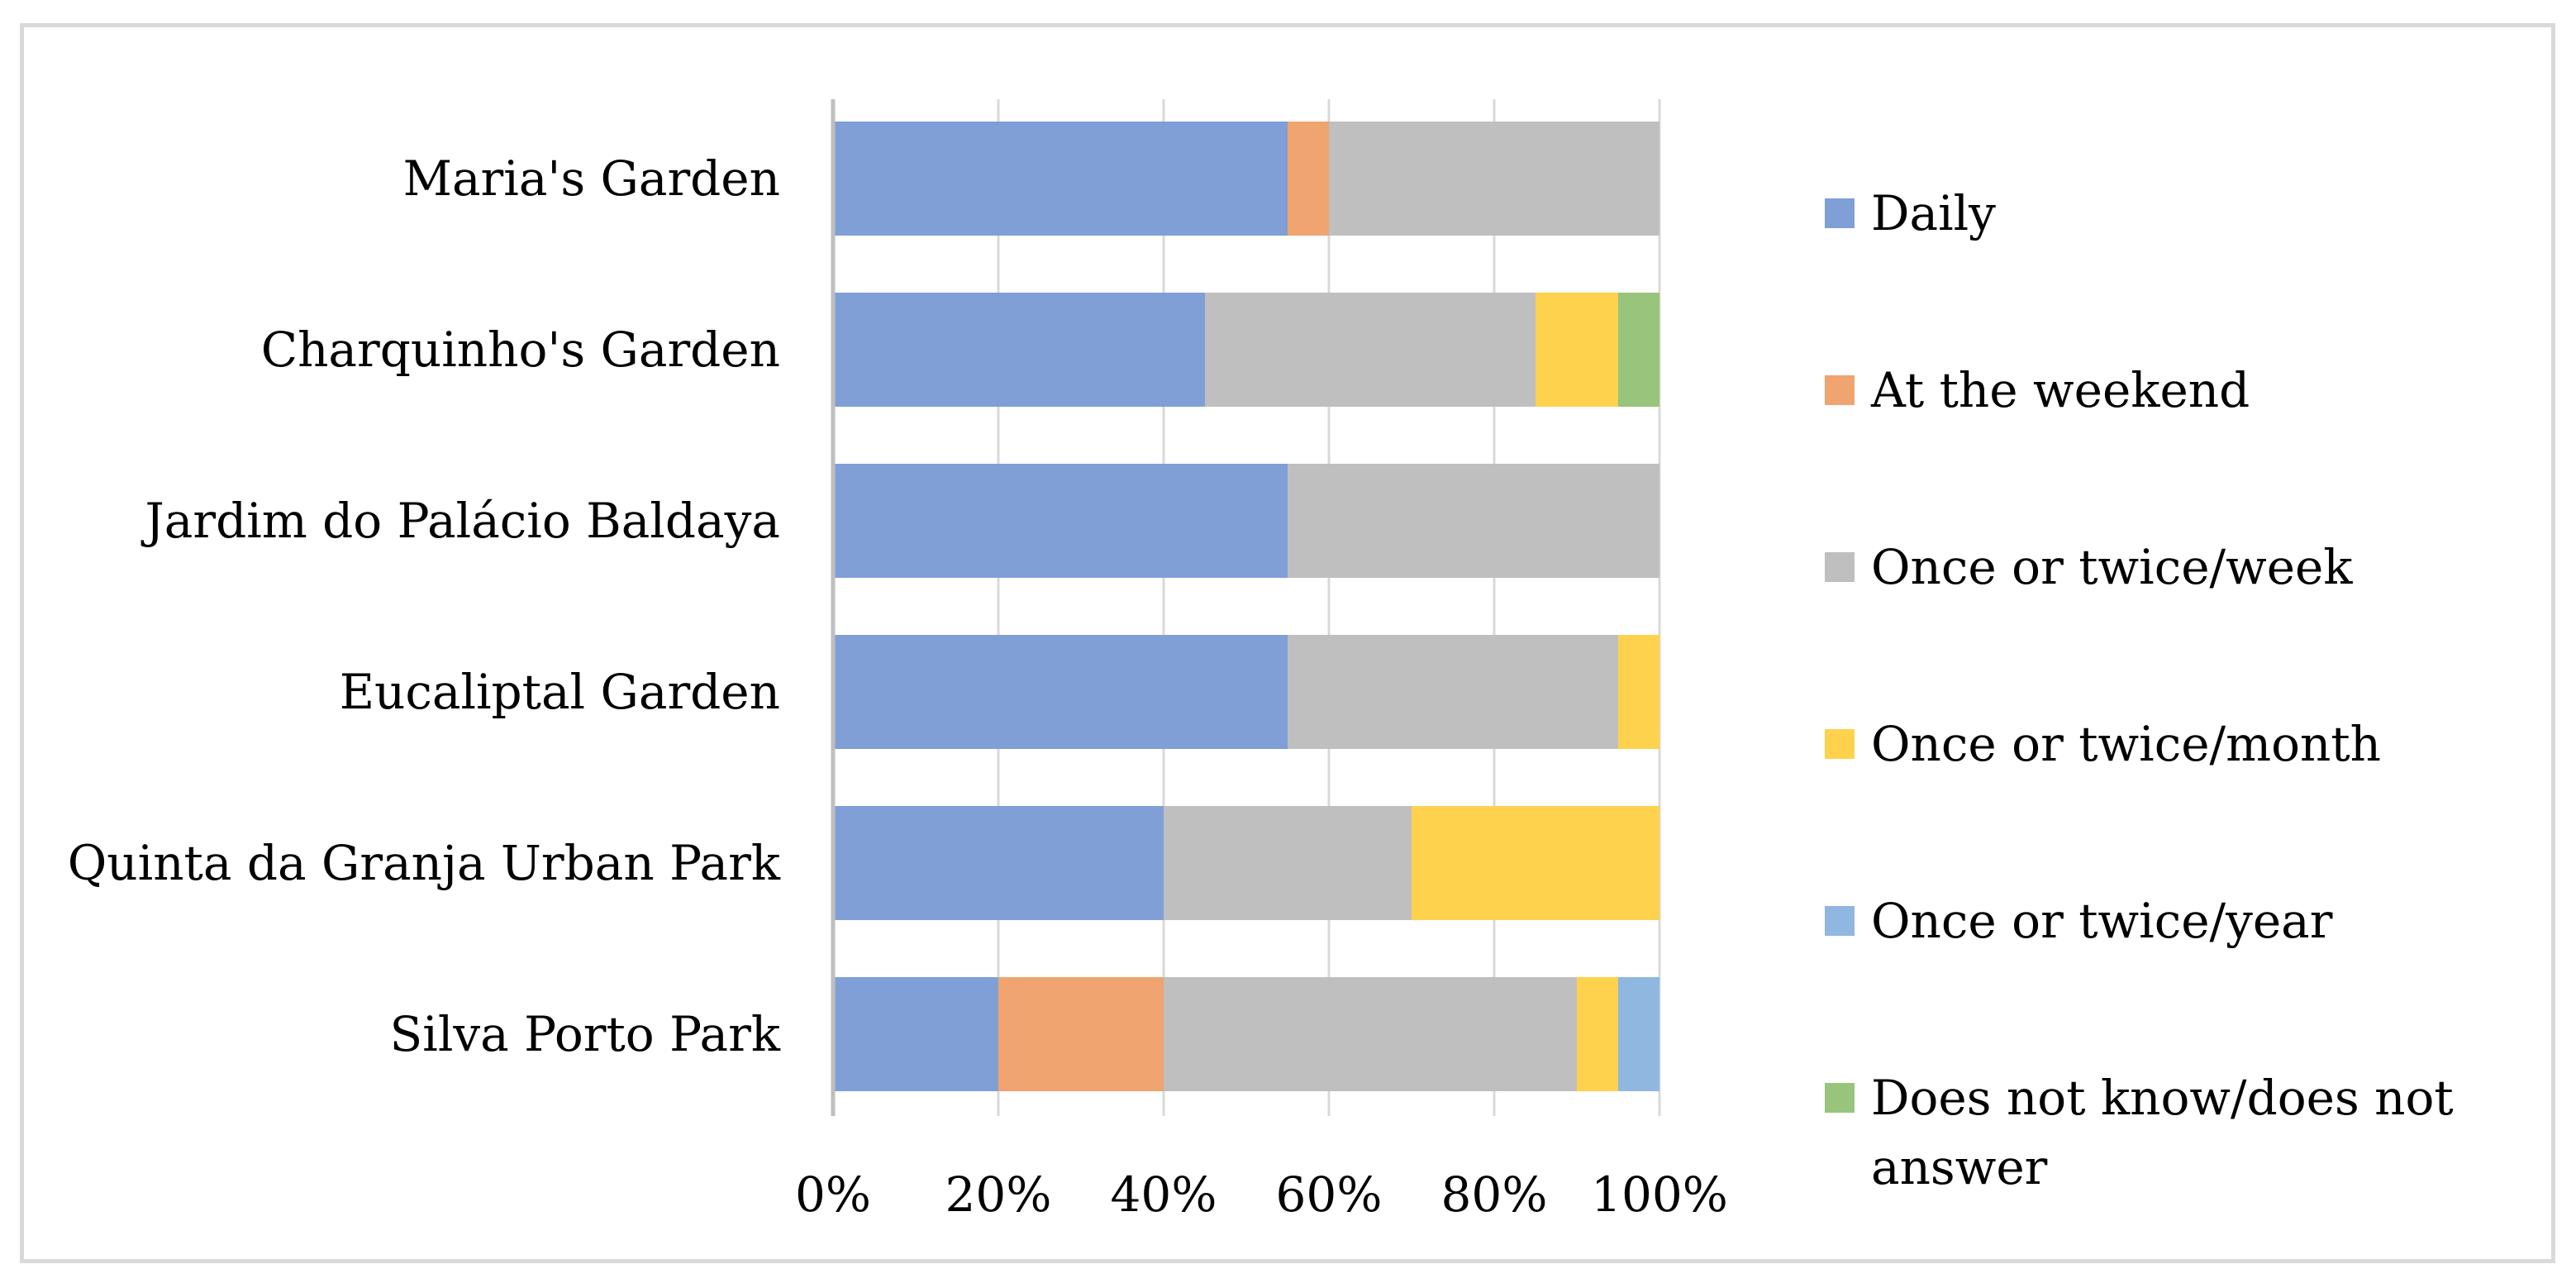 This screenshot has width=2576, height=1283. I want to click on category-label-charquinho-s-garden: Charquinho's Garden, so click(521, 350).